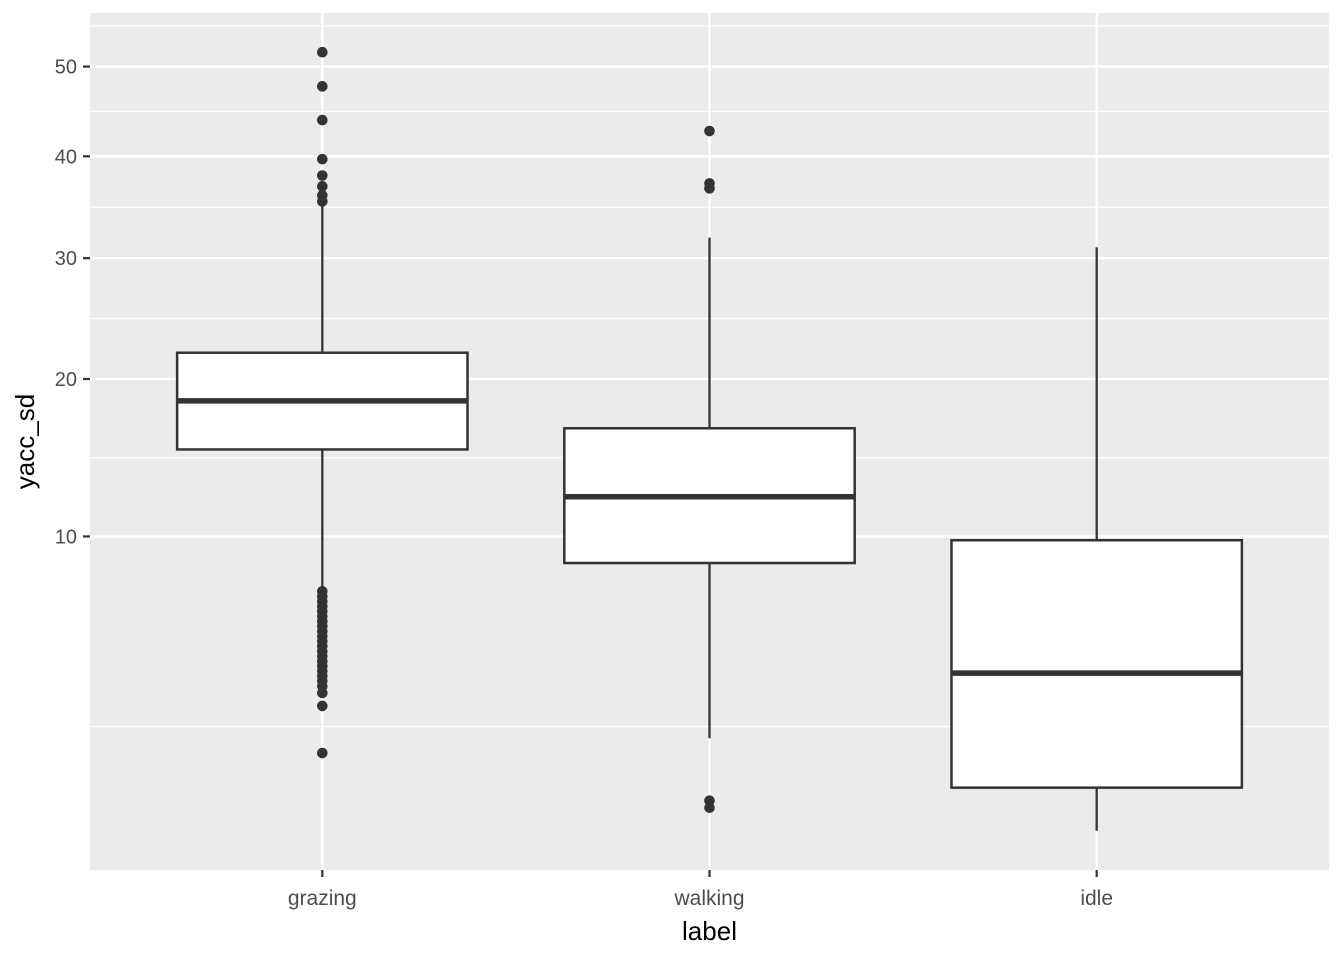 Image resolution: width=1344 pixels, height=960 pixels. Describe the element at coordinates (66, 537) in the screenshot. I see `y-tick-label: 10` at that location.